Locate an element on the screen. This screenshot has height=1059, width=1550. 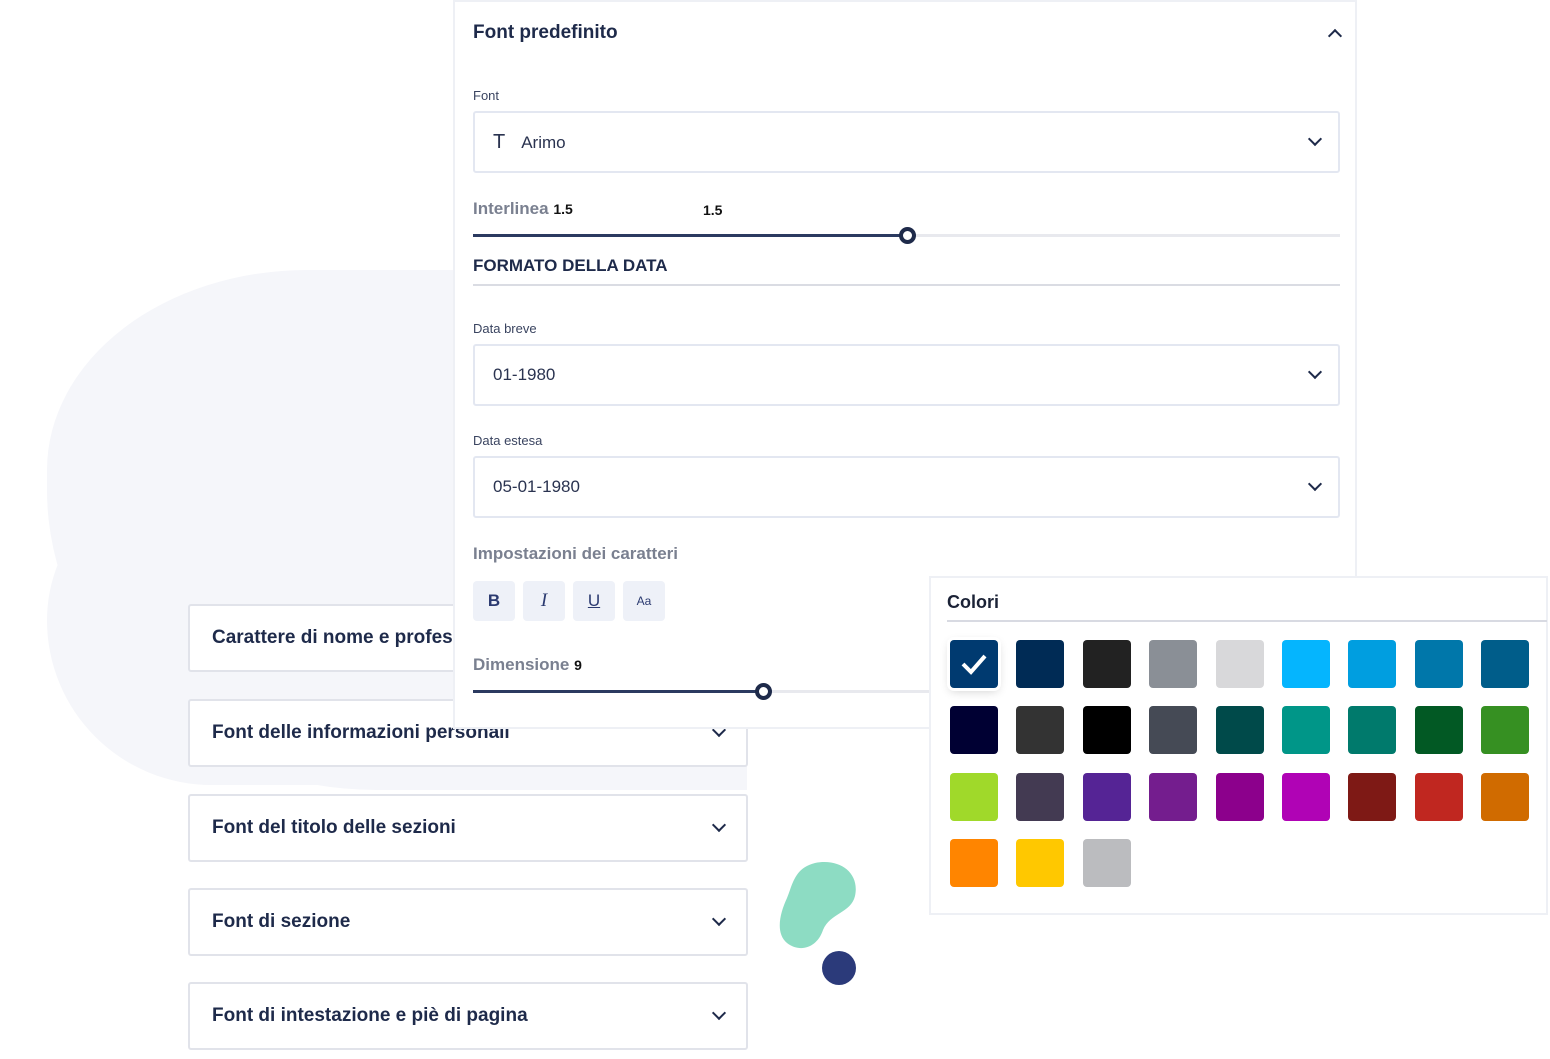
line-height-slider is located at coordinates (906, 235).